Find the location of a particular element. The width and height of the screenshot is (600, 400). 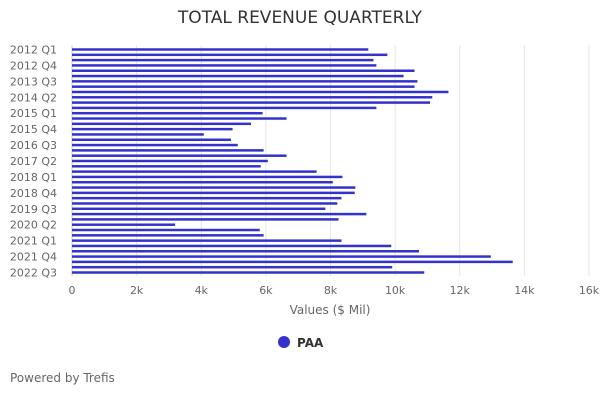

x-axis-label: Values ($ Mil) is located at coordinates (330, 310).